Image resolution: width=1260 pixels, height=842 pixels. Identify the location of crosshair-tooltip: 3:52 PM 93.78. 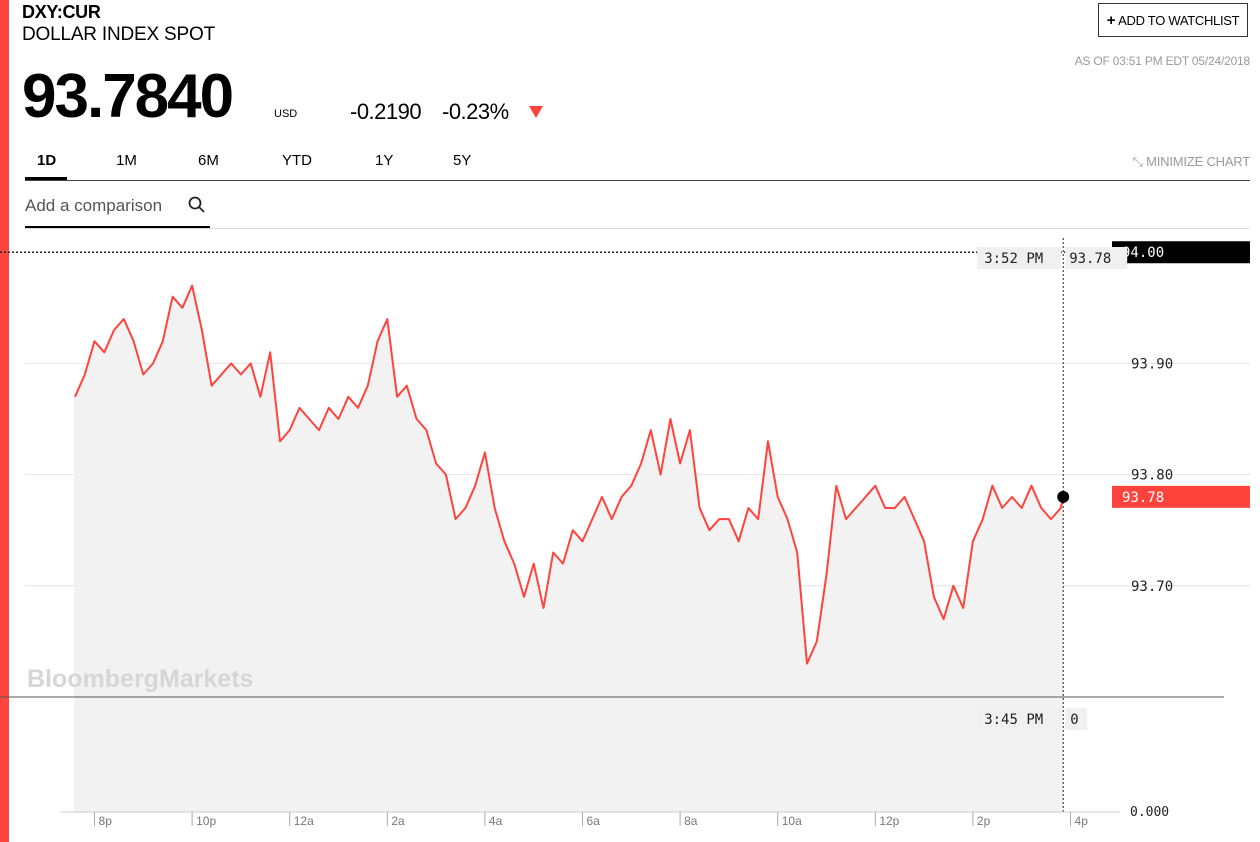
(1052, 258).